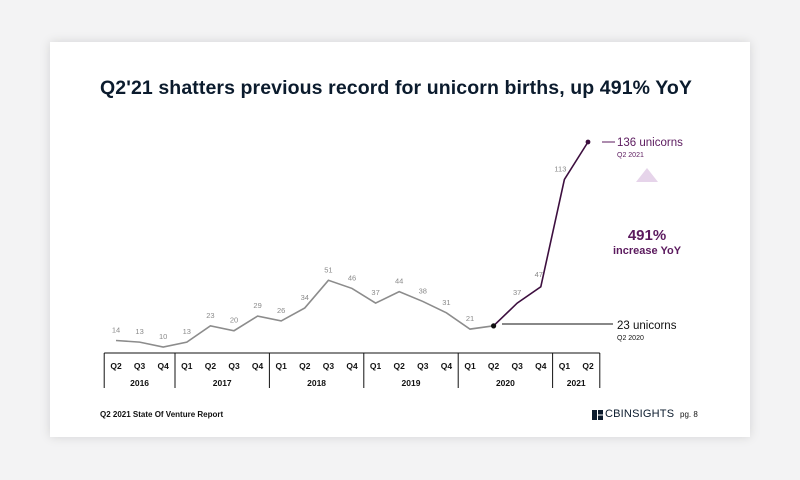  Describe the element at coordinates (689, 414) in the screenshot. I see `page-number: pg. 8` at that location.